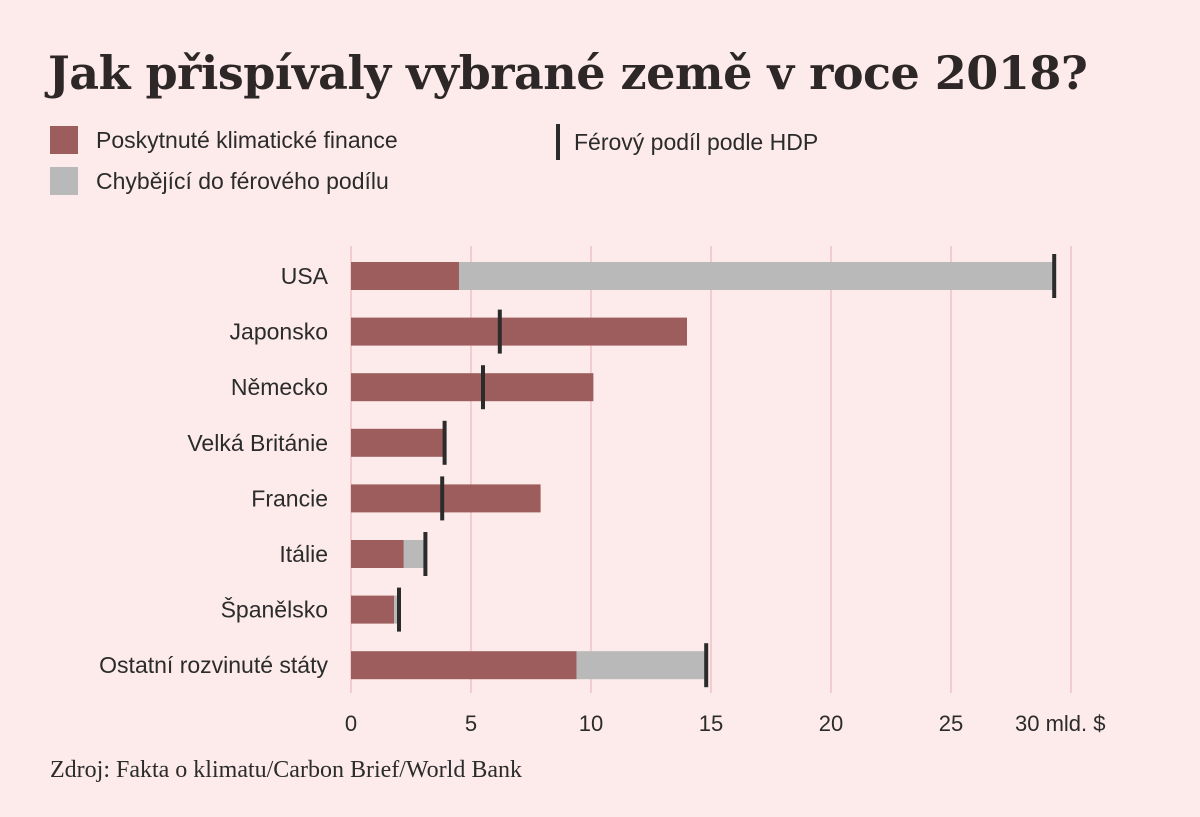 The height and width of the screenshot is (817, 1200). I want to click on legend-fair-share: Férový podíl podle HDP, so click(687, 142).